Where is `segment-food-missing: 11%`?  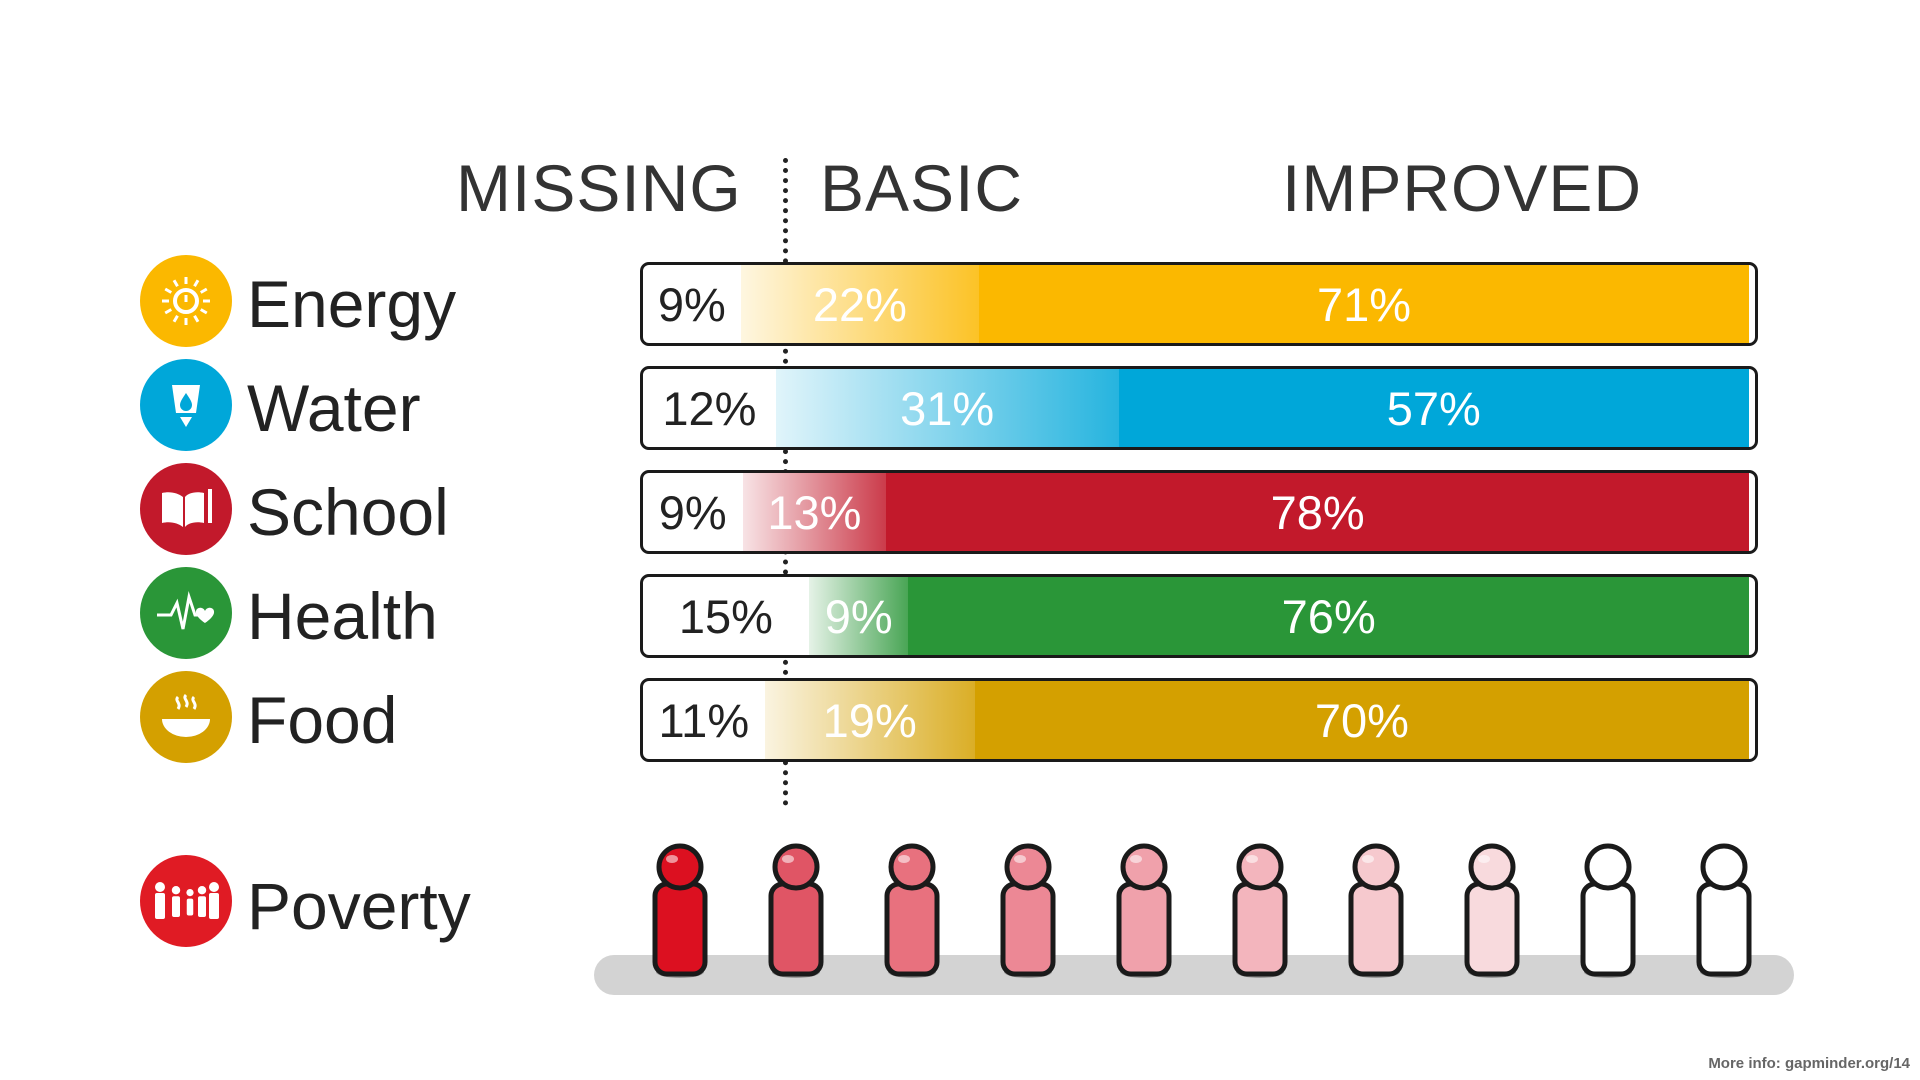
segment-food-missing: 11% is located at coordinates (704, 720).